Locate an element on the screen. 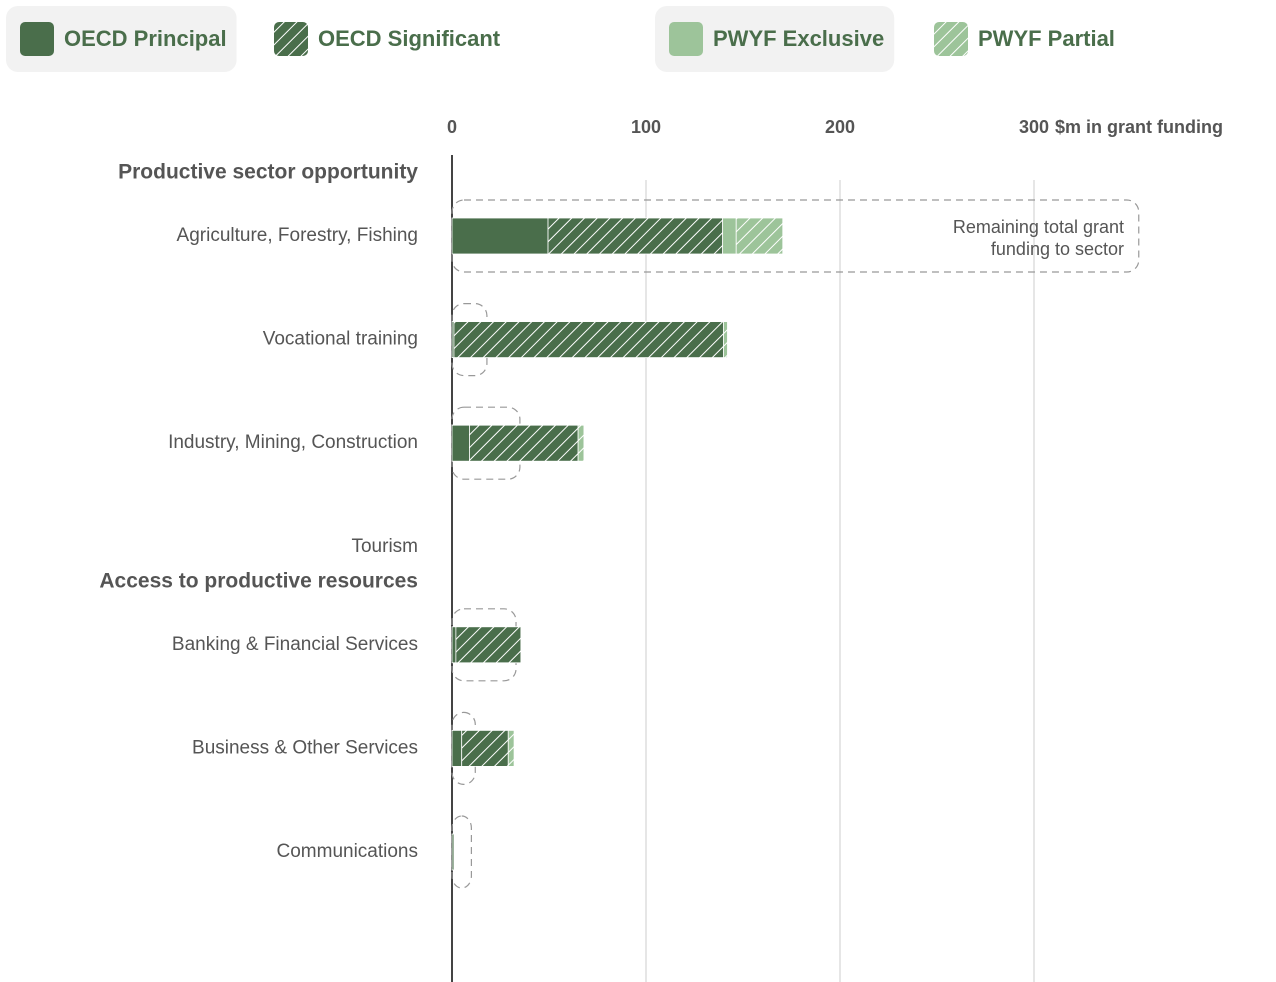  x-tick-label: 300 is located at coordinates (1034, 127).